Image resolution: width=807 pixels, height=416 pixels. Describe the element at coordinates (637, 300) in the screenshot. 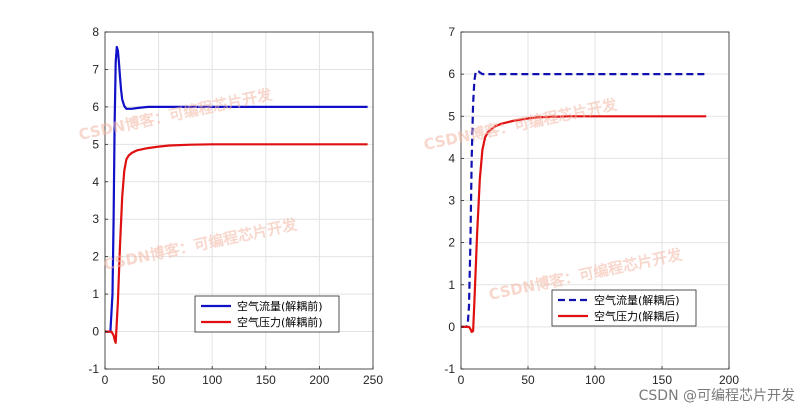

I see `legend-label-0: 空气流量(解耦后)` at that location.